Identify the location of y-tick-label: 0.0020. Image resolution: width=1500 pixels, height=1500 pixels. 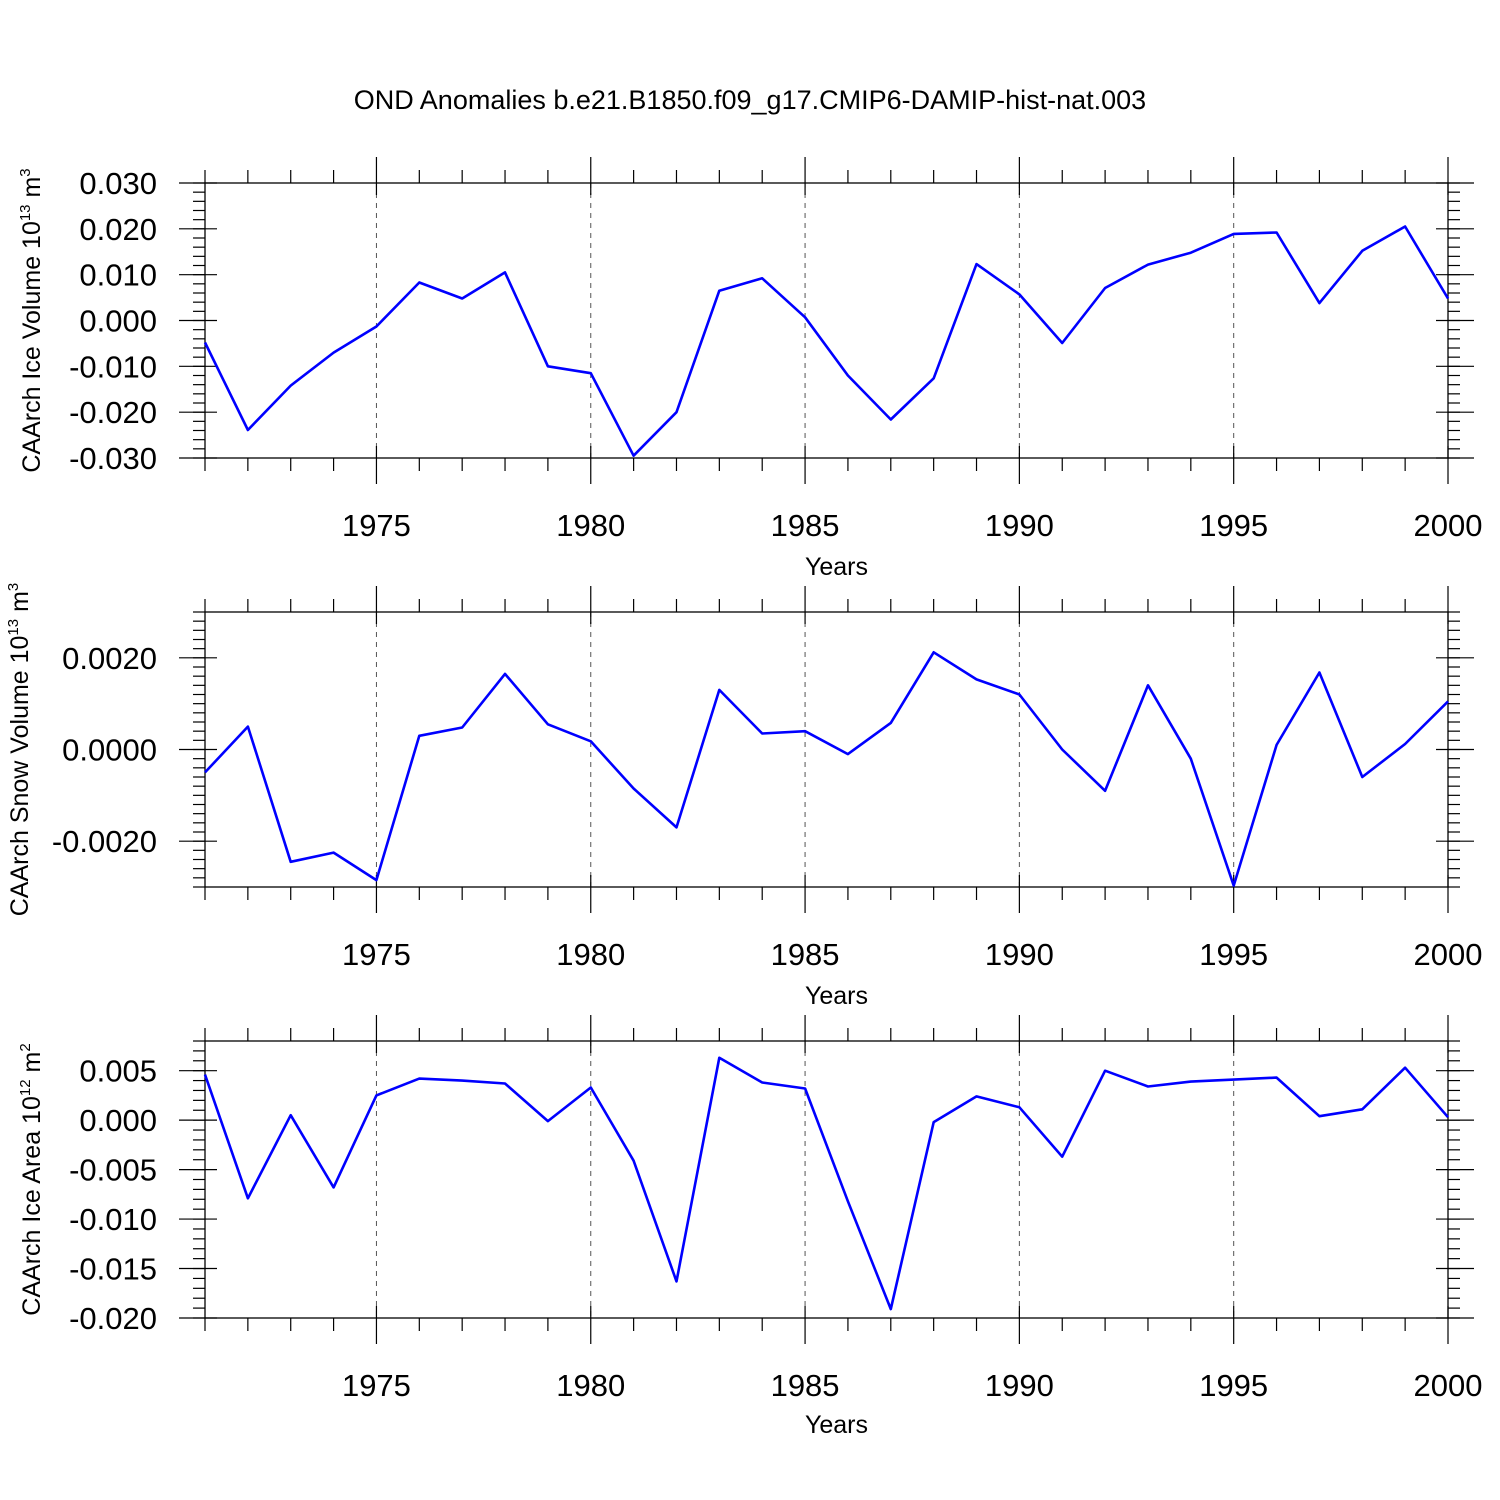
(109, 658).